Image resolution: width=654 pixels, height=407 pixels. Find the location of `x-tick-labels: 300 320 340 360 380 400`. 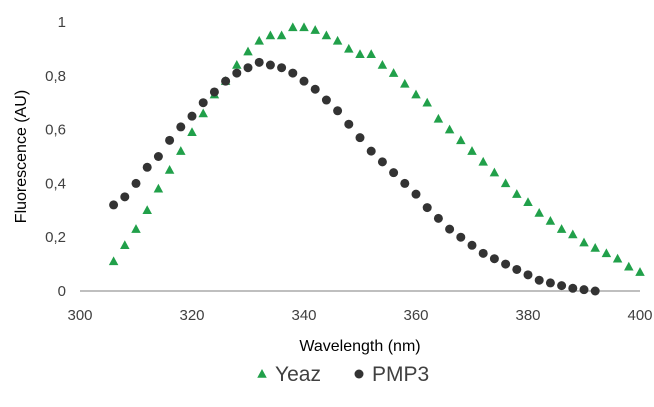

x-tick-labels: 300 320 340 360 380 400 is located at coordinates (359, 315).